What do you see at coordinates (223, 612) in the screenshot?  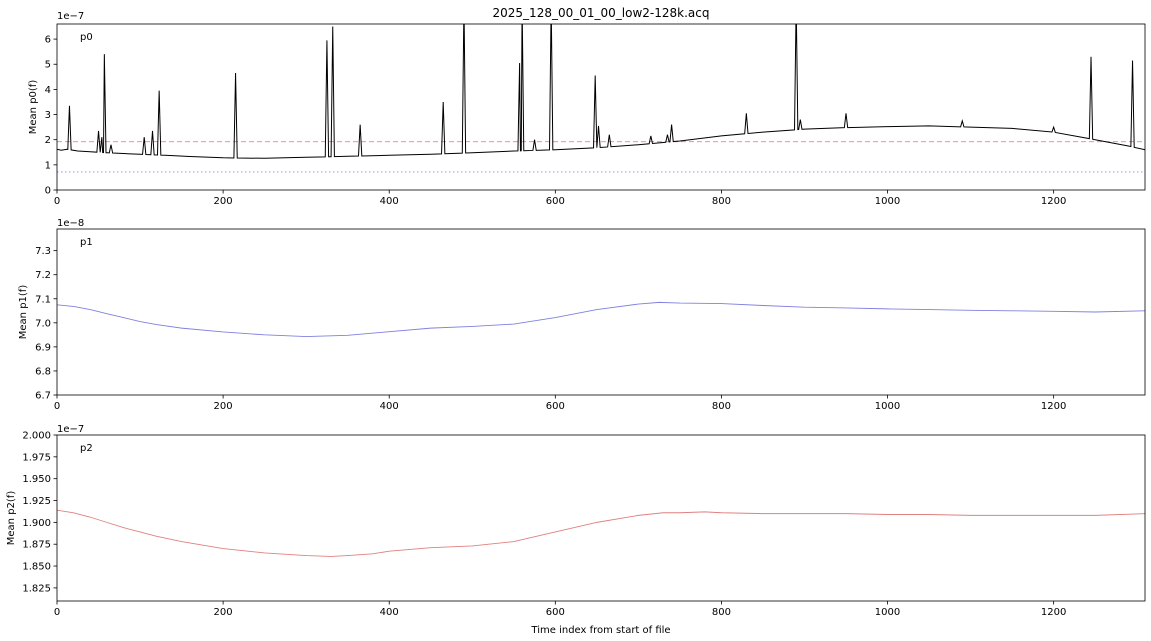 I see `p2-x-tick-label: 200` at bounding box center [223, 612].